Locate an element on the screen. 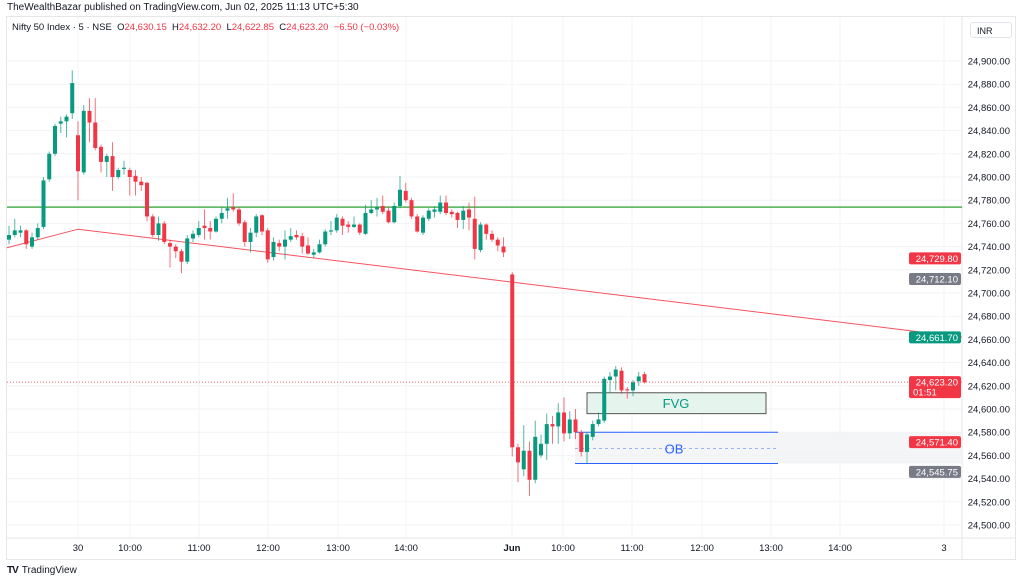 This screenshot has width=1024, height=582. low-value: 24,622.85 is located at coordinates (252, 27).